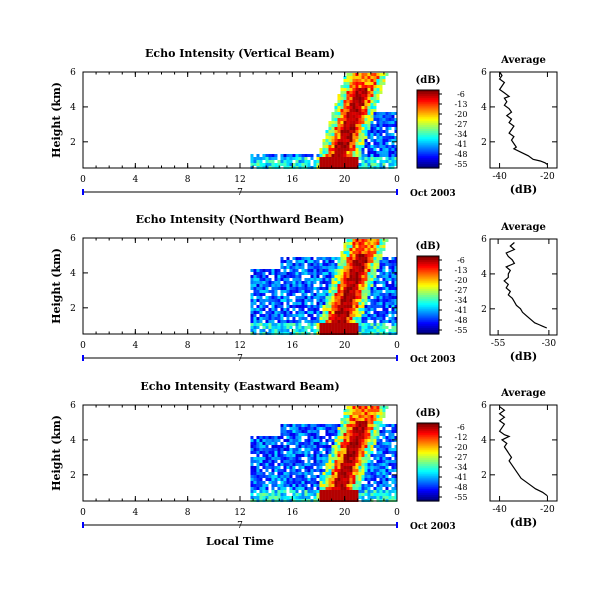 This screenshot has height=598, width=614. What do you see at coordinates (499, 510) in the screenshot?
I see `profile-x-tick-label: -40` at bounding box center [499, 510].